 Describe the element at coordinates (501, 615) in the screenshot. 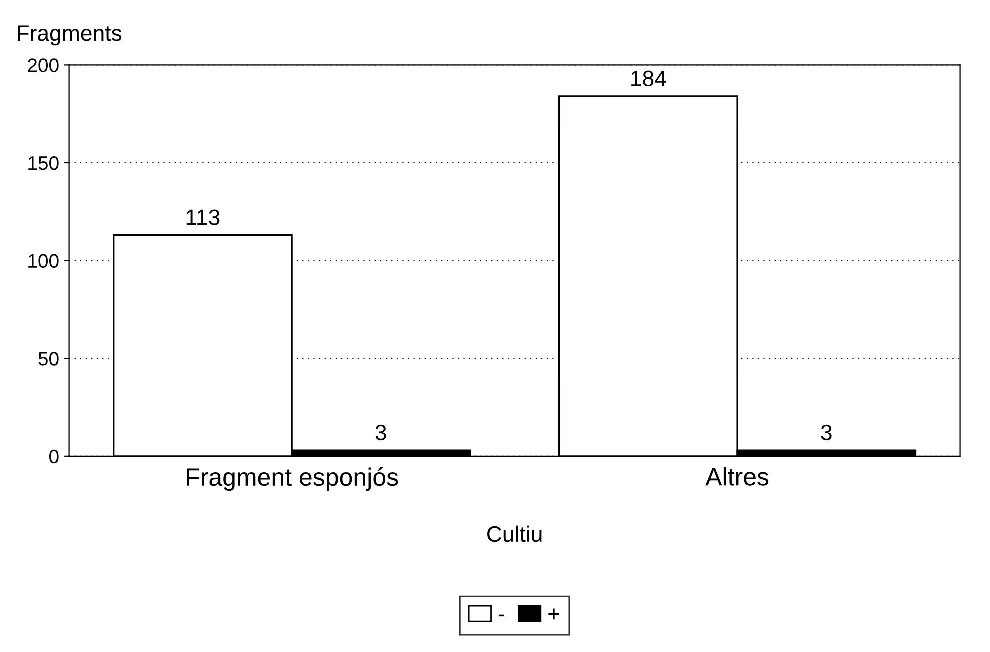

I see `legend-label: -` at that location.